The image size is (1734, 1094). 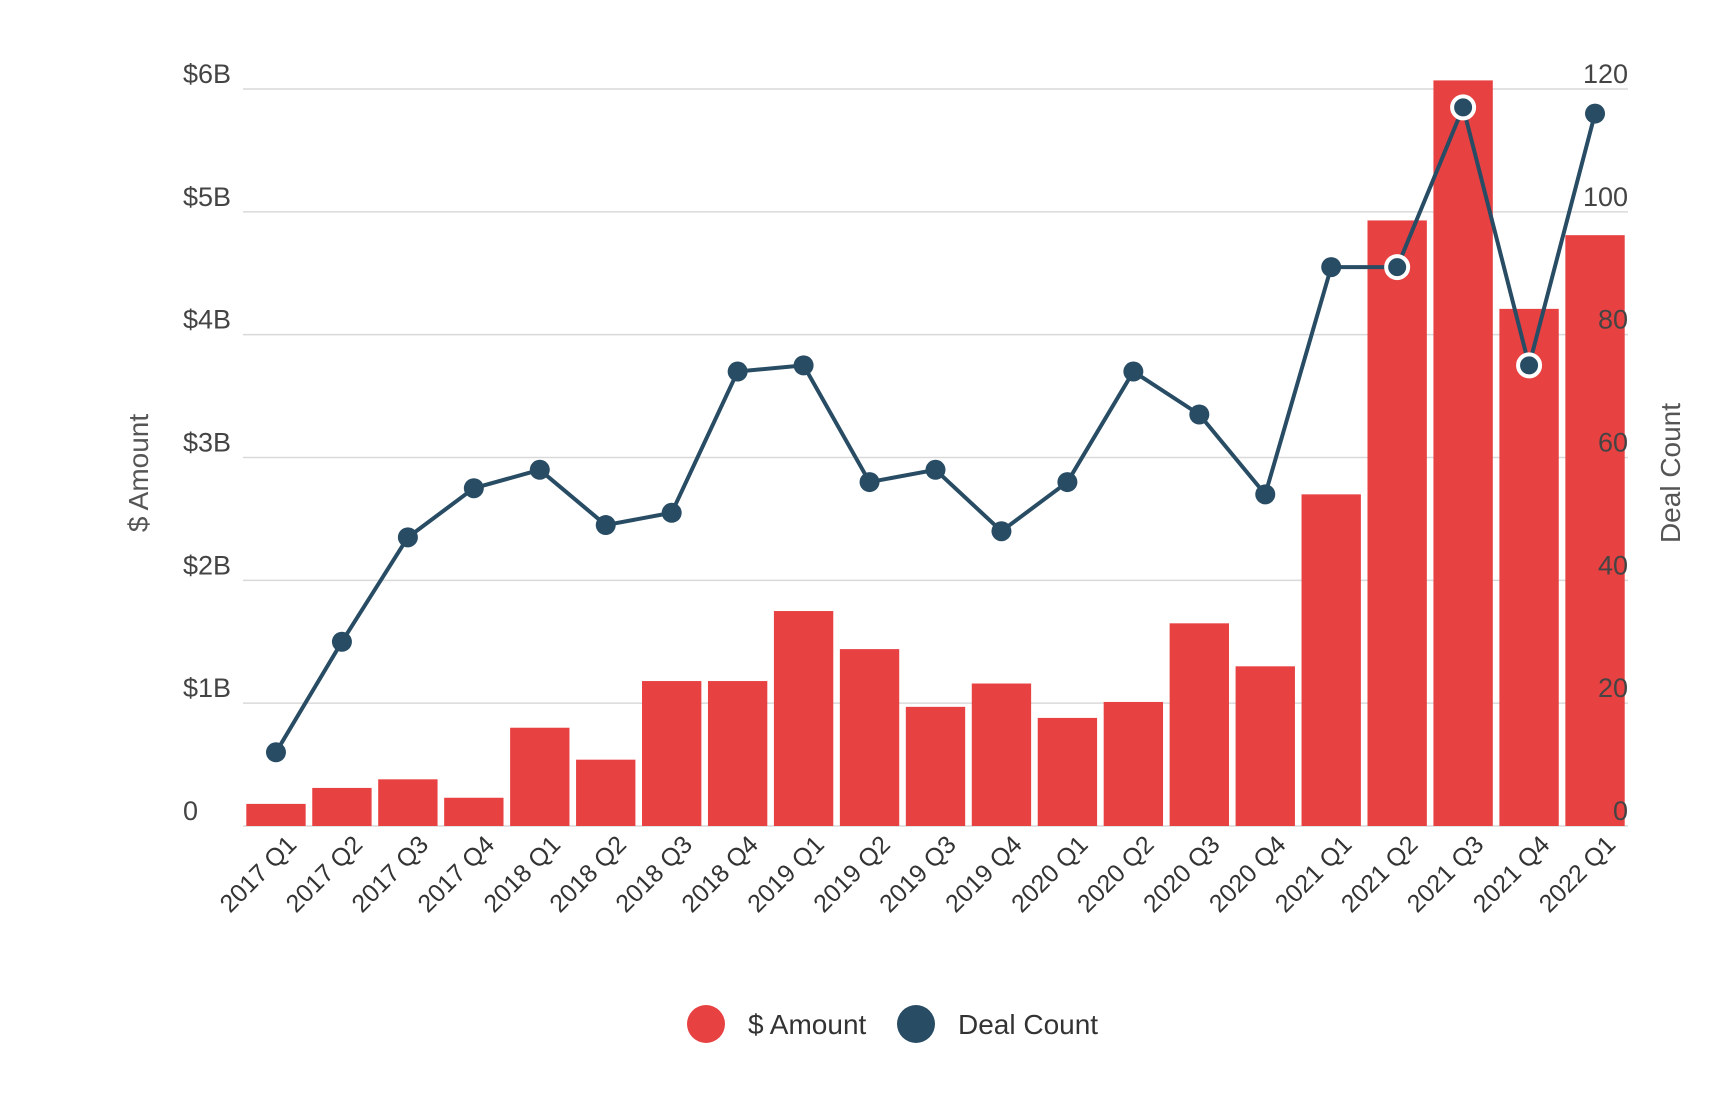 What do you see at coordinates (207, 320) in the screenshot?
I see `y-tick-label: $4B` at bounding box center [207, 320].